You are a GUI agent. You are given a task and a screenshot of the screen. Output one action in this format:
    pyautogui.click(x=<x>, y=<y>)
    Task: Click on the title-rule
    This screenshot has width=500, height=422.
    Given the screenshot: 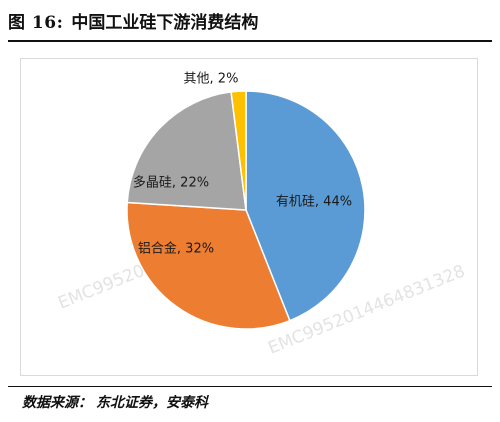 What is the action you would take?
    pyautogui.click(x=250, y=41)
    